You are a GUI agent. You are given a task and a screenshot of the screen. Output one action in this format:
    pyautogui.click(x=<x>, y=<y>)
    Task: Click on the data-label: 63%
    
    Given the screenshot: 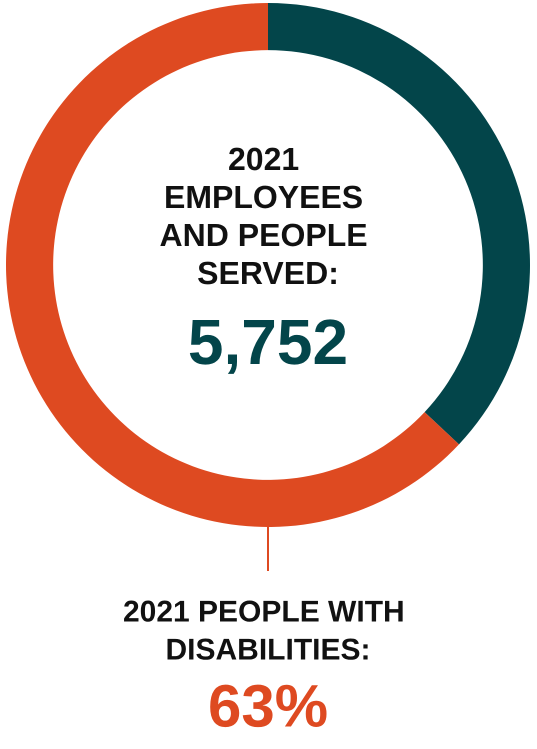 What is the action you would take?
    pyautogui.click(x=268, y=706)
    